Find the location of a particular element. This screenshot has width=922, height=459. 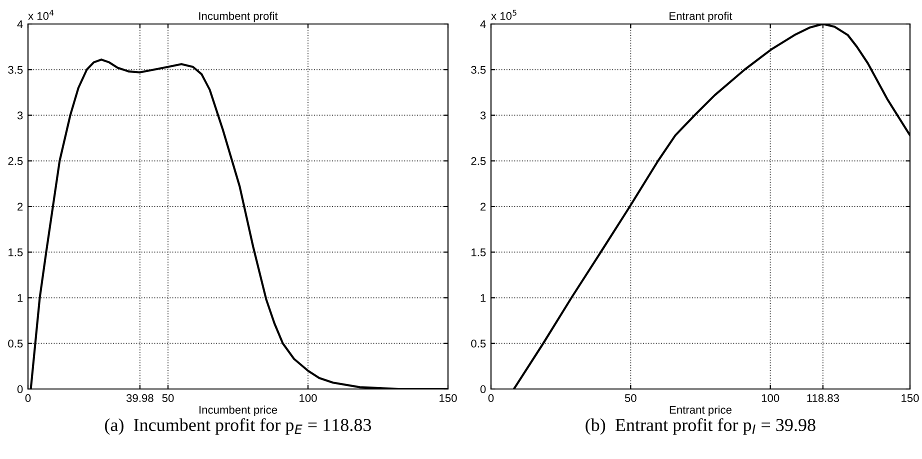

text: (a) Incumbent profit for p$_{E}$ = 118.83 is located at coordinates (238, 426).